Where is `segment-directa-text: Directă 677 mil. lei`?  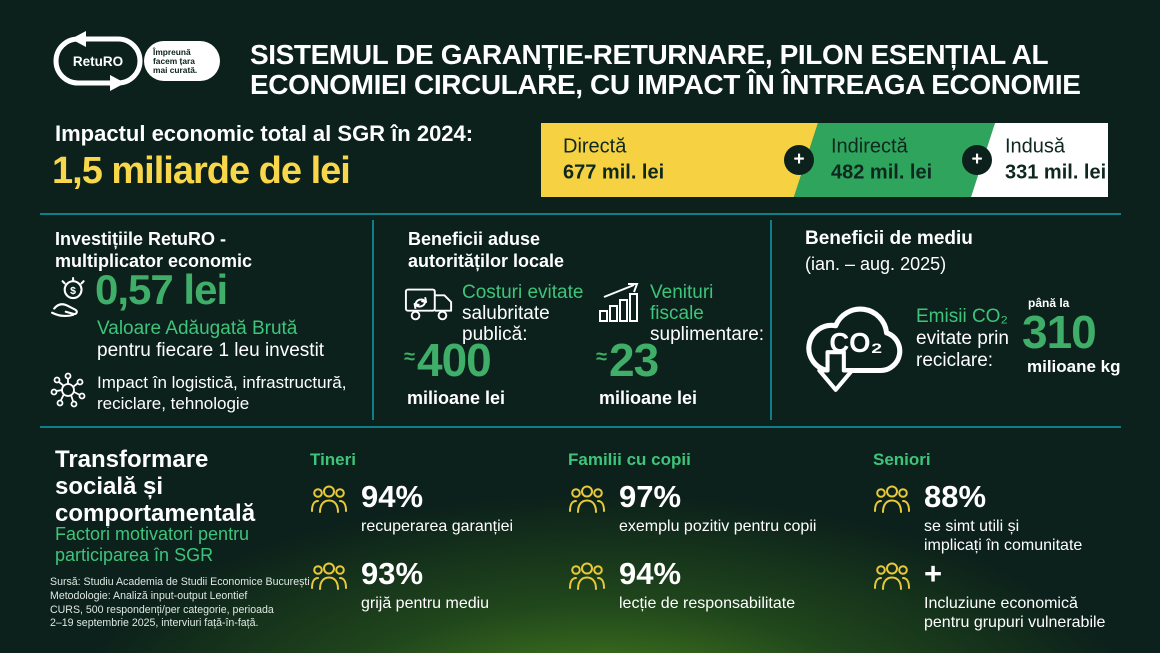
segment-directa-text: Directă 677 mil. lei is located at coordinates (613, 160).